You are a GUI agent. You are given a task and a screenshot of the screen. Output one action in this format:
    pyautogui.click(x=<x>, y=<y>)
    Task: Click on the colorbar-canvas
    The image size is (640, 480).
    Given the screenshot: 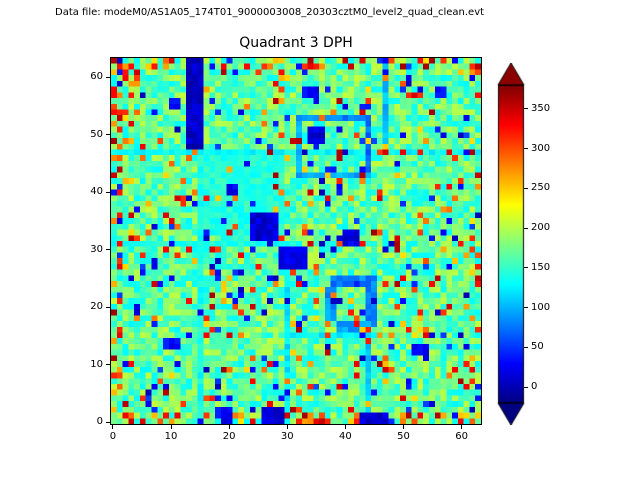 What is the action you would take?
    pyautogui.click(x=511, y=244)
    